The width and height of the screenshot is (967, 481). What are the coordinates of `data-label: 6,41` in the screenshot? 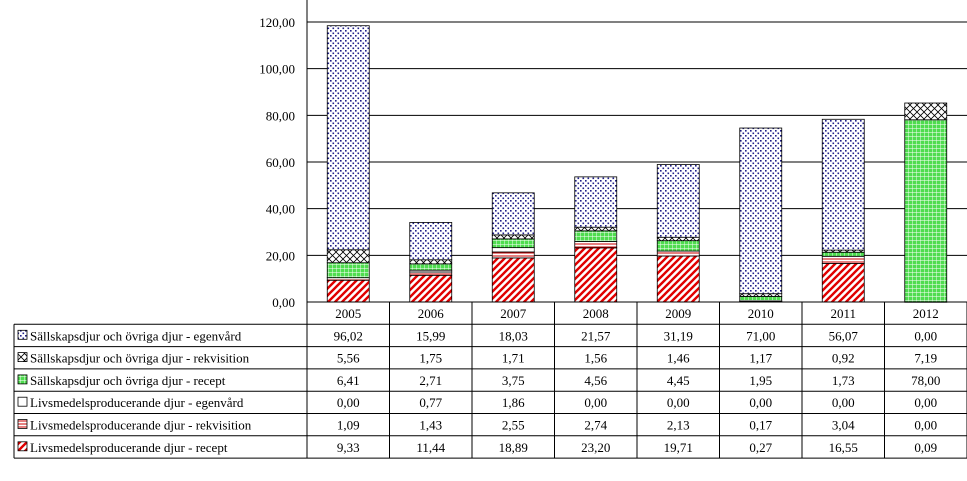 It's located at (348, 380).